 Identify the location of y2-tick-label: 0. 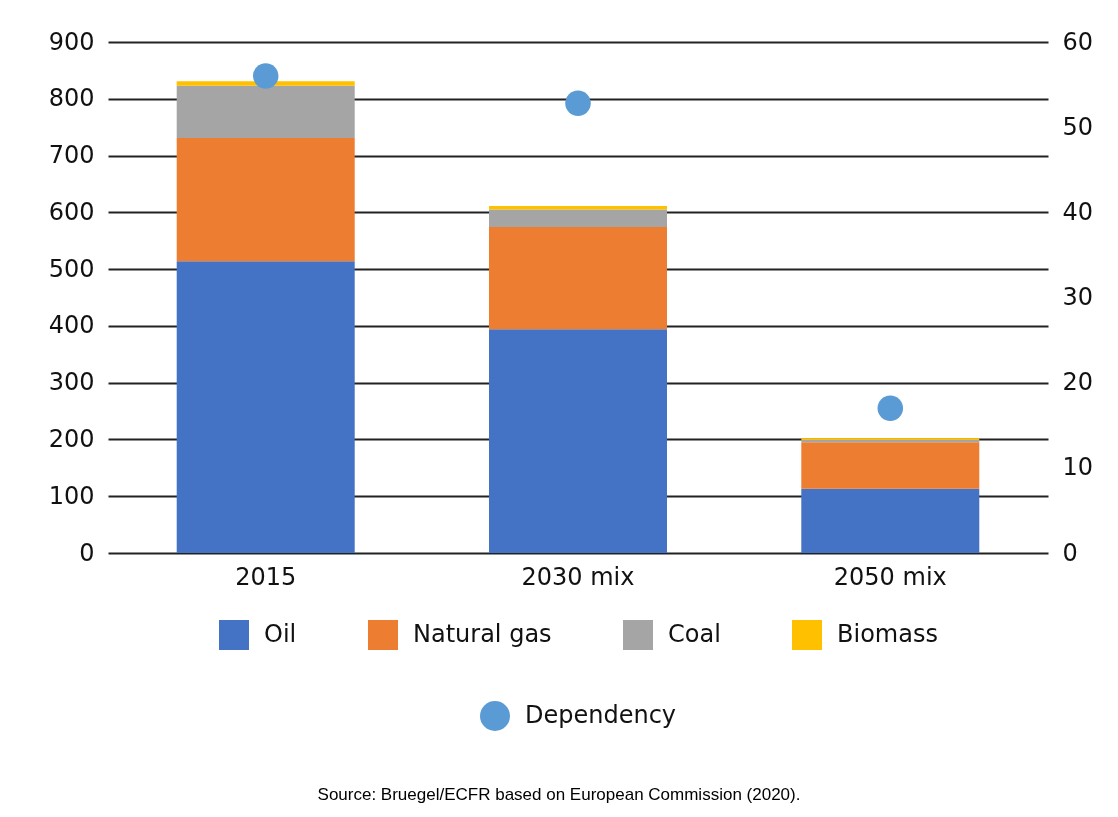
(1070, 552).